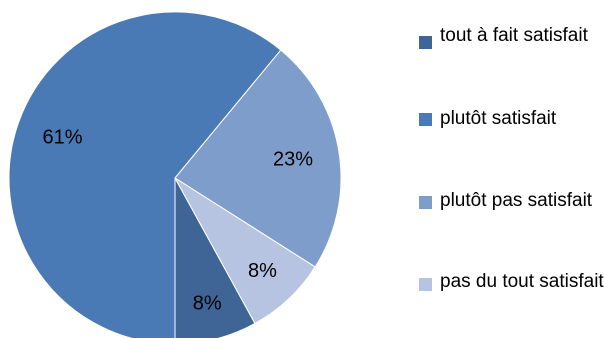 The height and width of the screenshot is (338, 604). Describe the element at coordinates (425, 202) in the screenshot. I see `legend-swatch-plutot-pas-satisfait` at that location.